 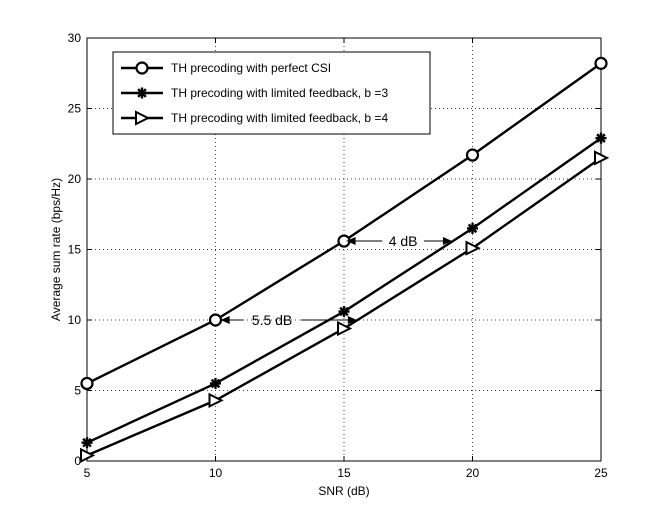 I want to click on legend-entry-1: TH precoding with perfect CSI, so click(x=226, y=68).